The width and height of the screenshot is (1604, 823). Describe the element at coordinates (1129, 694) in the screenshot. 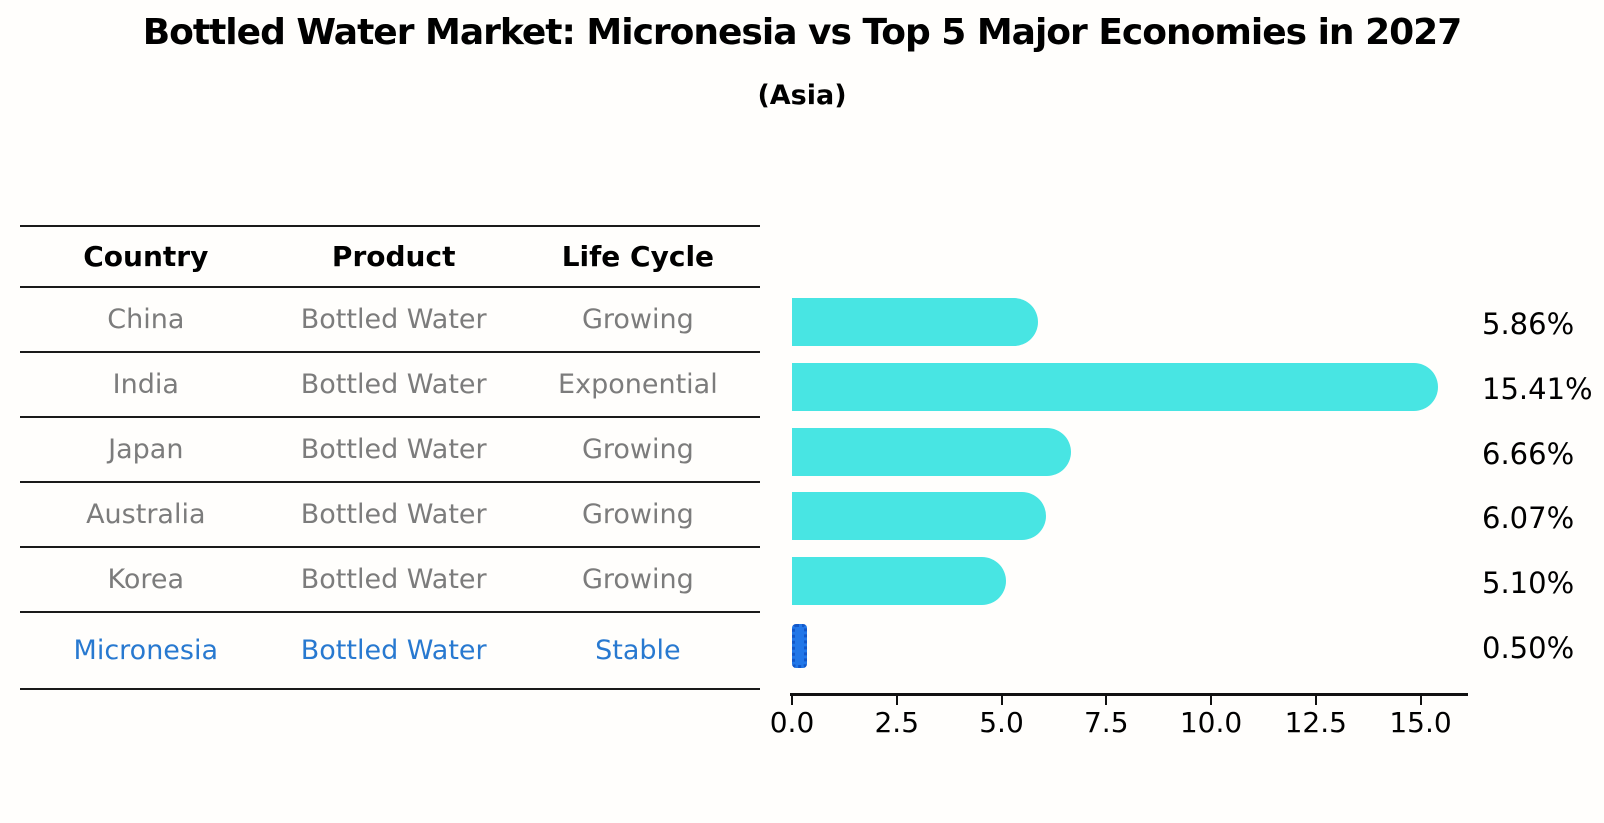

I see `x-axis-line` at that location.